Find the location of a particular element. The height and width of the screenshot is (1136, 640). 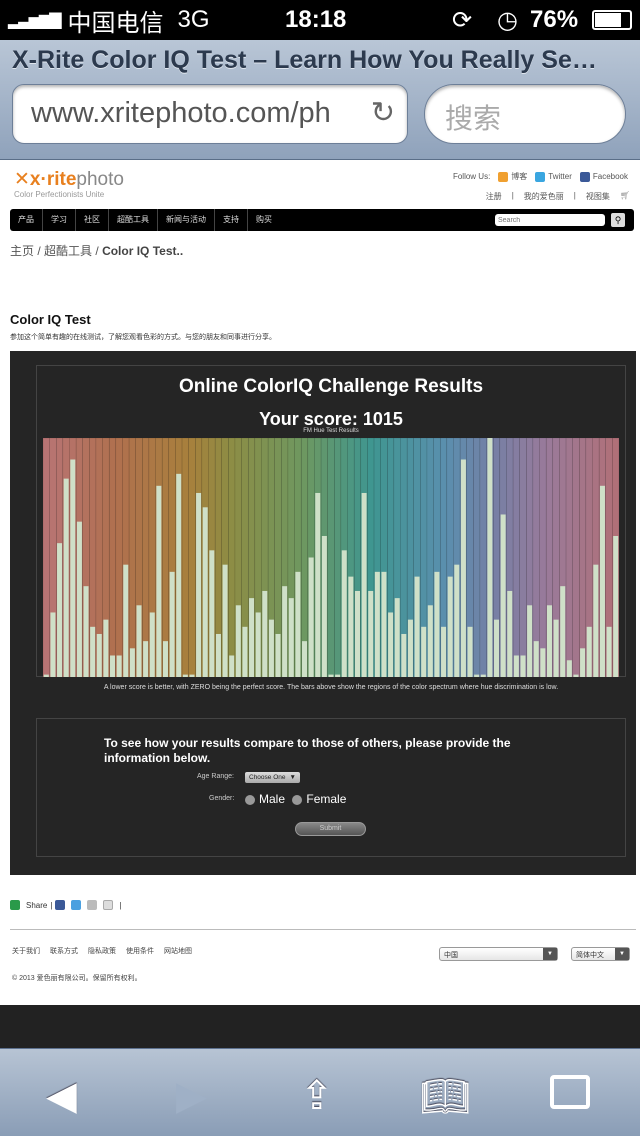

crumb-home: 主页 is located at coordinates (22, 251).